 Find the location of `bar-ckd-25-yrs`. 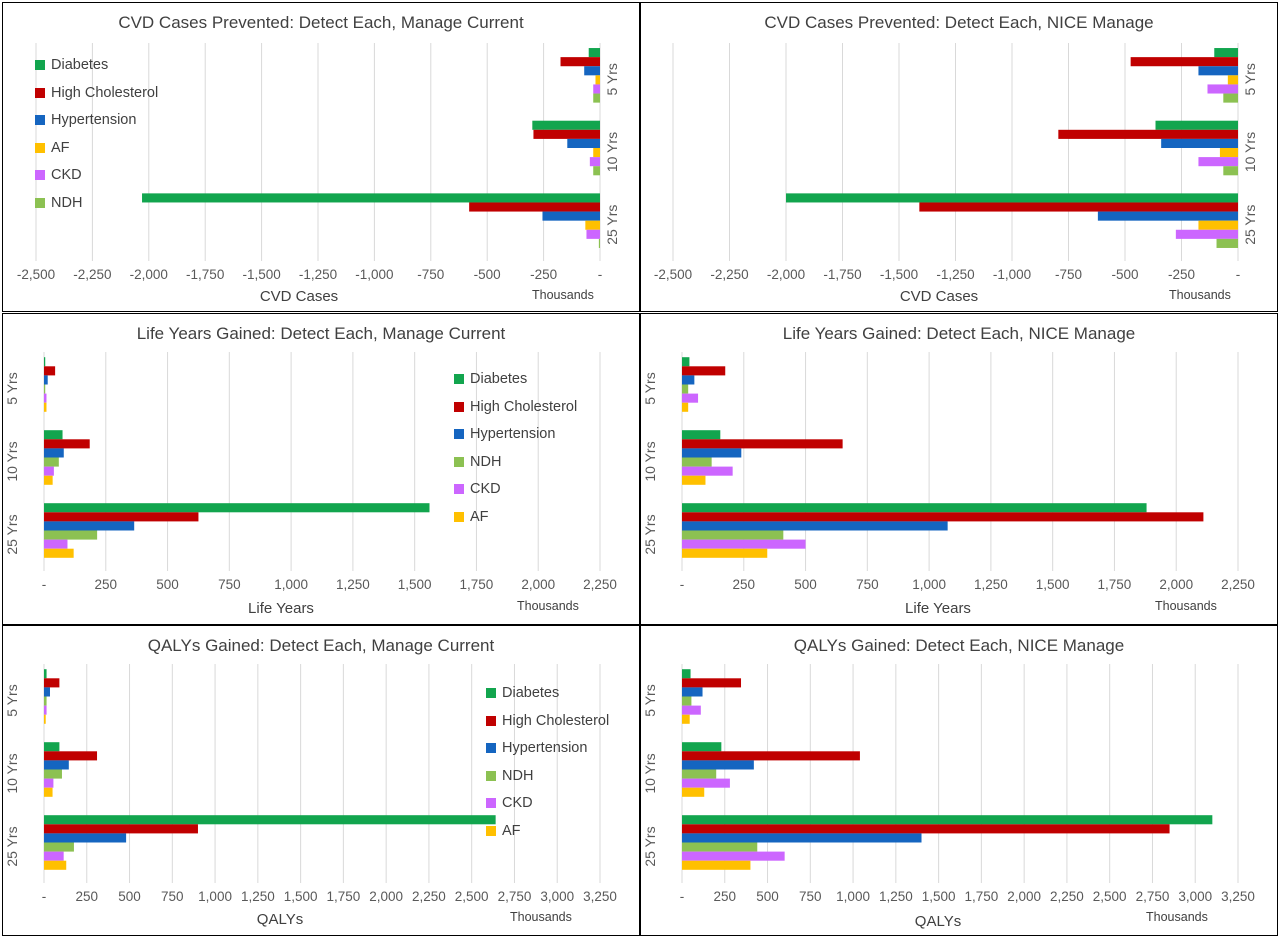

bar-ckd-25-yrs is located at coordinates (54, 856).